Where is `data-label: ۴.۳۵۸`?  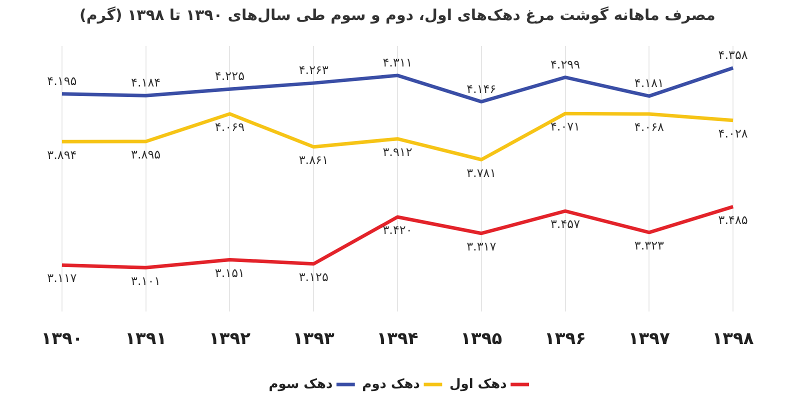
data-label: ۴.۳۵۸ is located at coordinates (733, 55).